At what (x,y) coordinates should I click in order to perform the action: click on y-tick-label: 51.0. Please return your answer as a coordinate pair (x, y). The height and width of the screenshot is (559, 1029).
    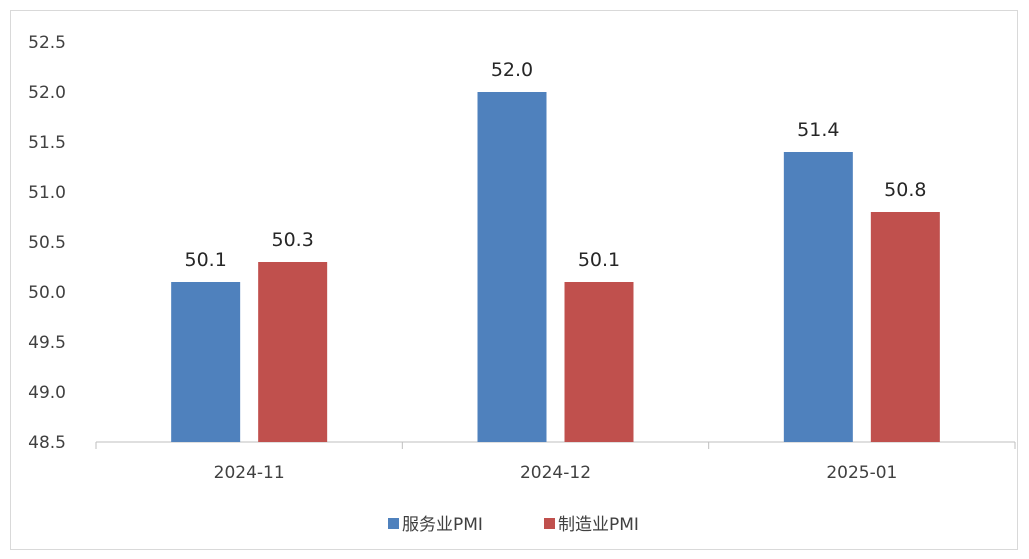
    Looking at the image, I should click on (47, 193).